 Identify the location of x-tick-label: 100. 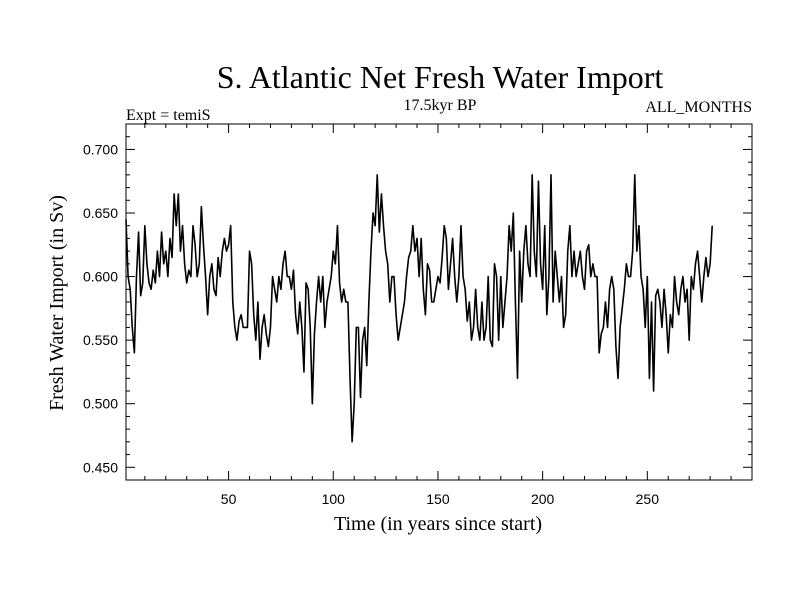
(334, 499).